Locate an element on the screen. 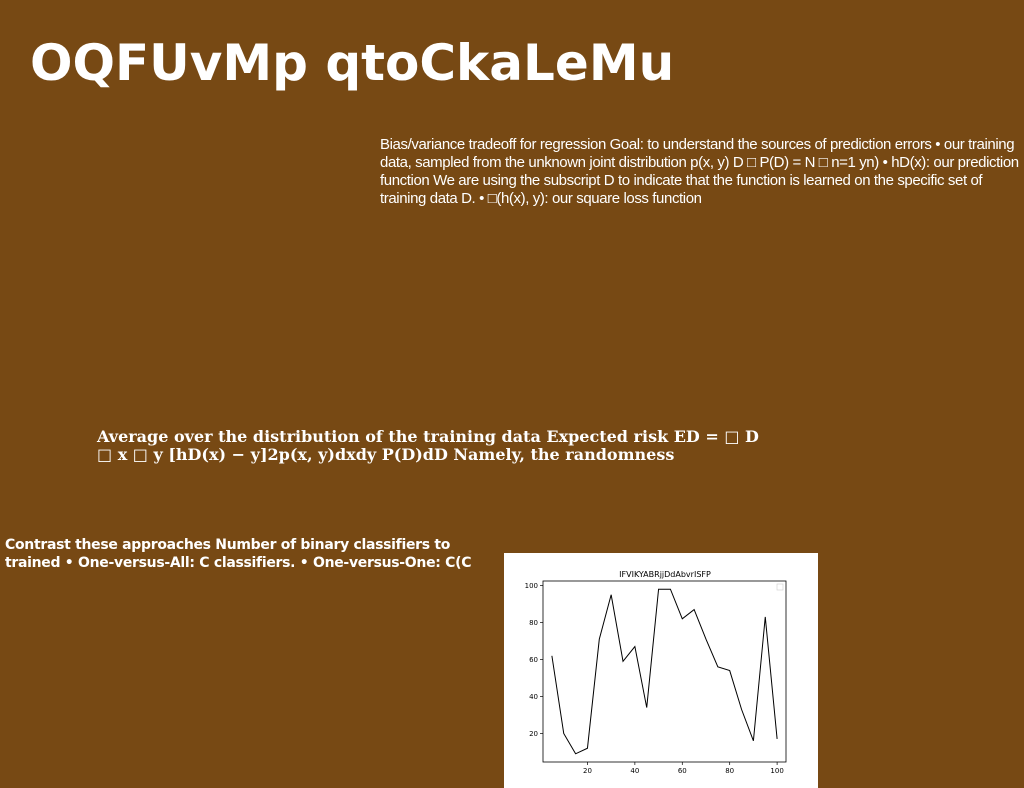 The height and width of the screenshot is (788, 1024). y-tick-label: 80 is located at coordinates (533, 623).